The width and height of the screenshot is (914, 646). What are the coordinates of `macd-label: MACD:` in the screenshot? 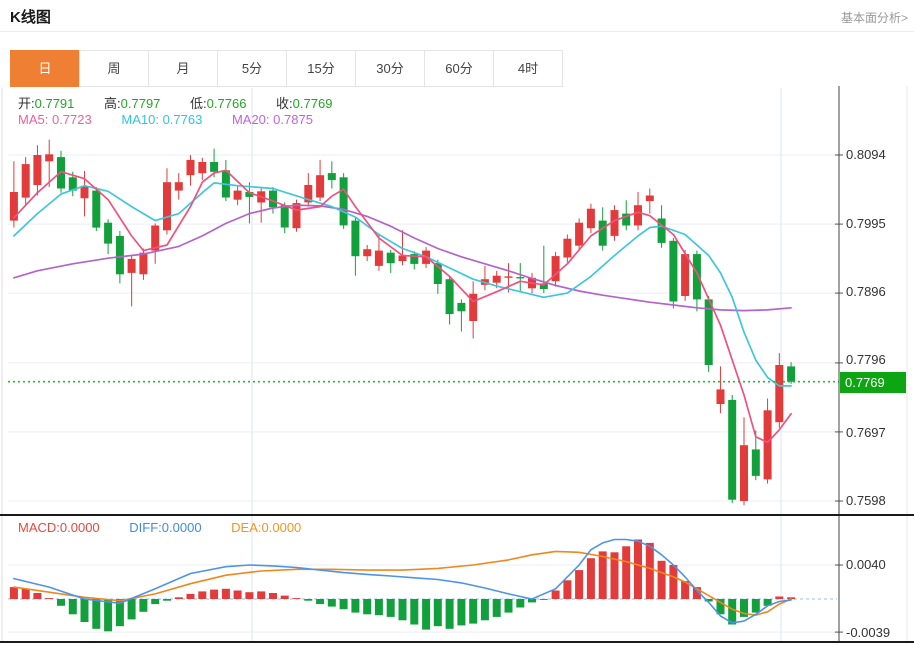 It's located at (39, 527).